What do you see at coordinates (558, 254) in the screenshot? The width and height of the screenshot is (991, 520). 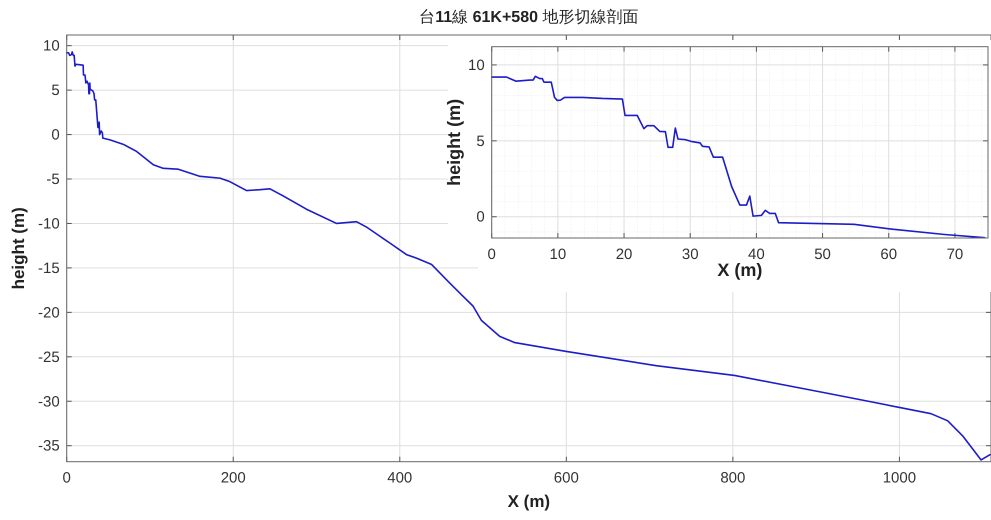 I see `x-tick-label: 10` at bounding box center [558, 254].